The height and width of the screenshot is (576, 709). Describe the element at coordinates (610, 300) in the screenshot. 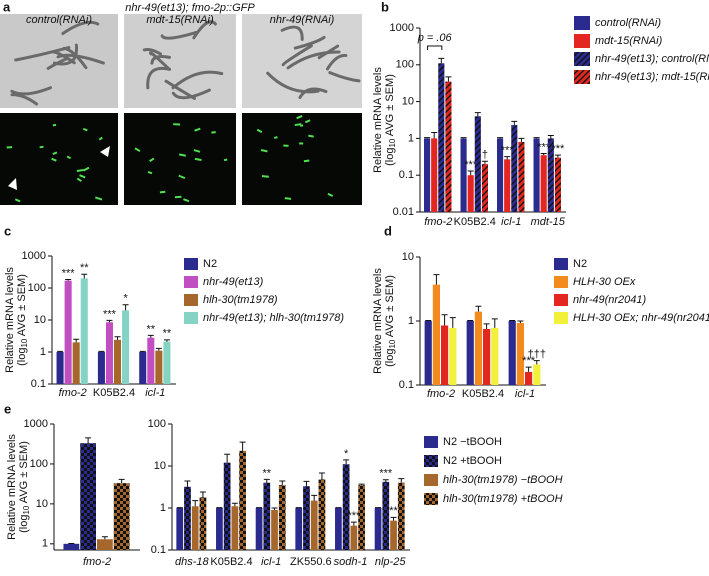

I see `legend-label: nhr-49(nr2041)` at that location.